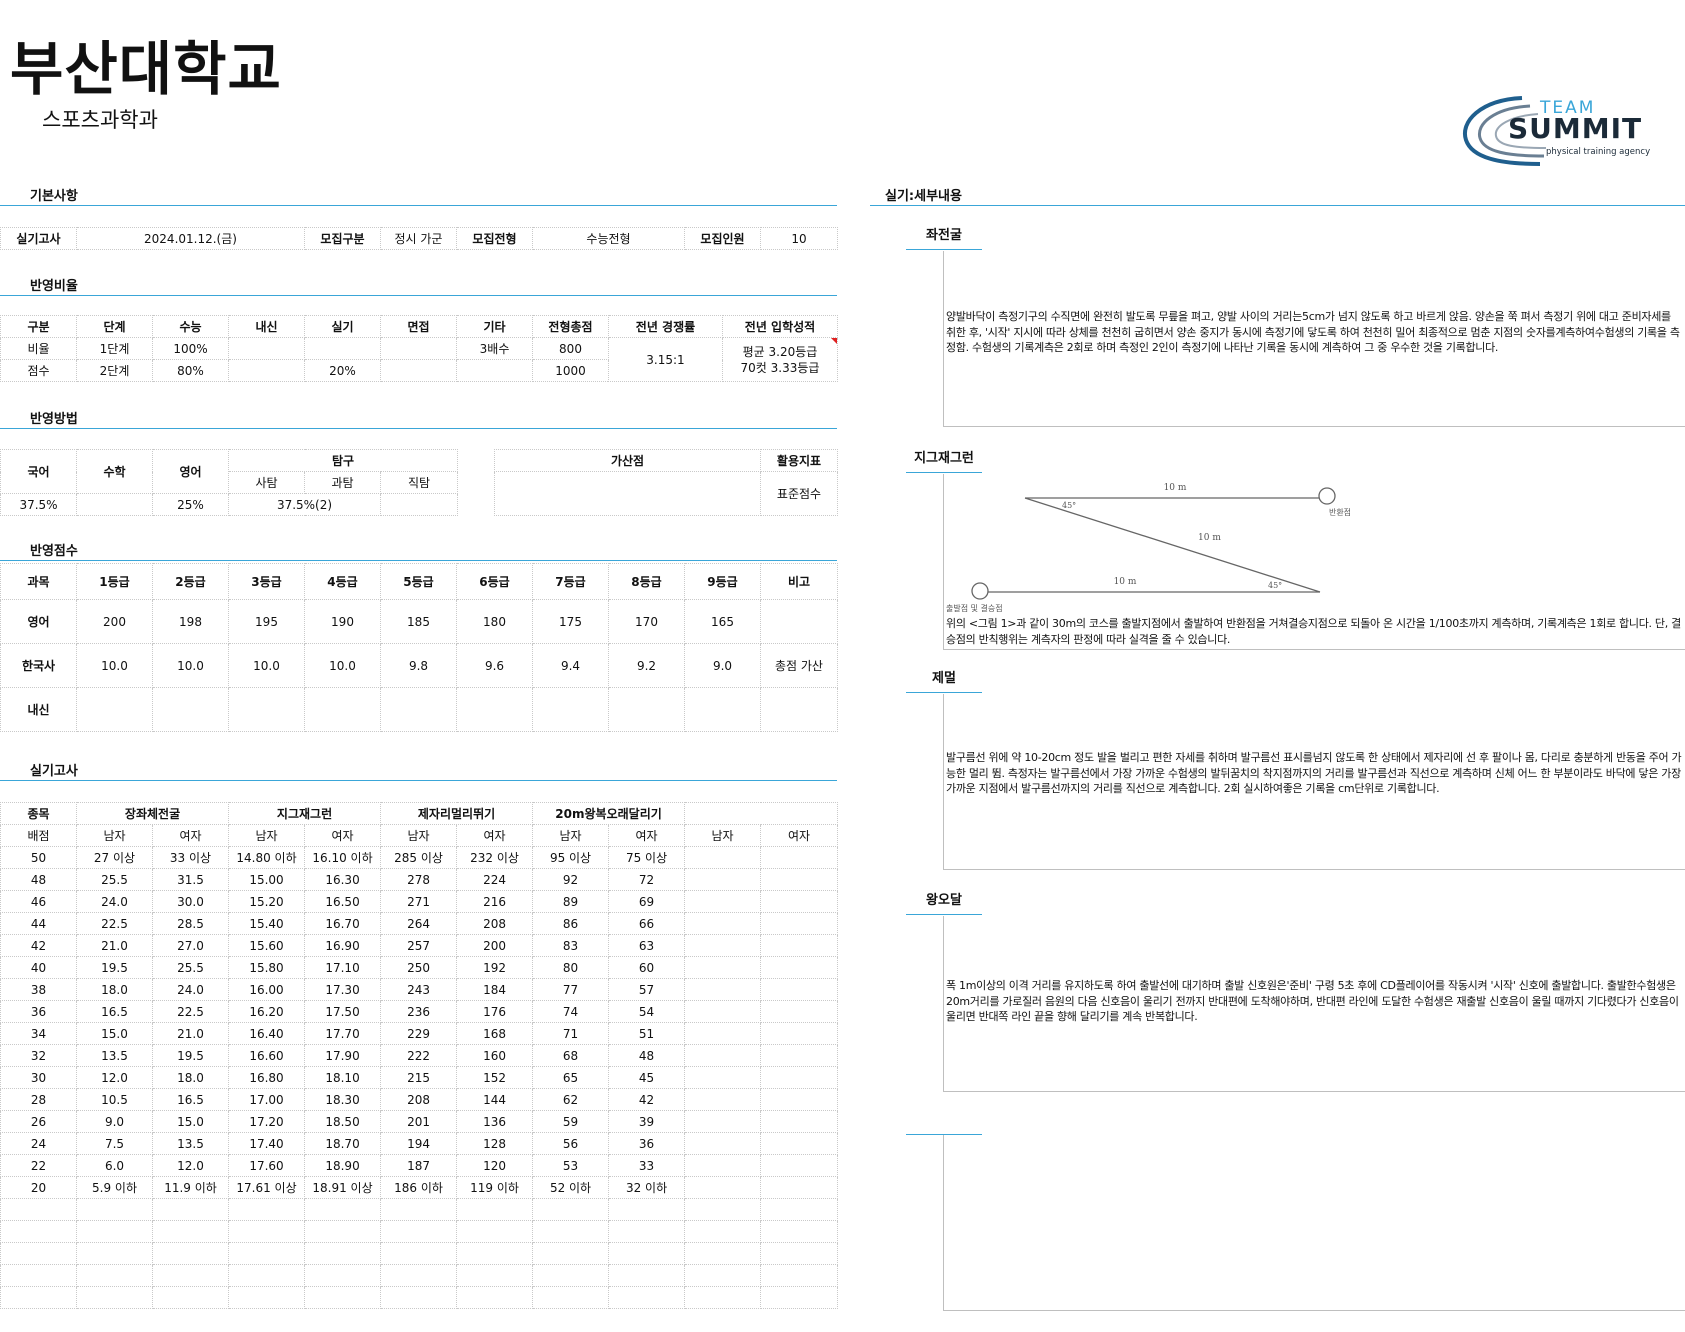 This screenshot has width=1685, height=1332. What do you see at coordinates (571, 923) in the screenshot?
I see `practical-cell: 86` at bounding box center [571, 923].